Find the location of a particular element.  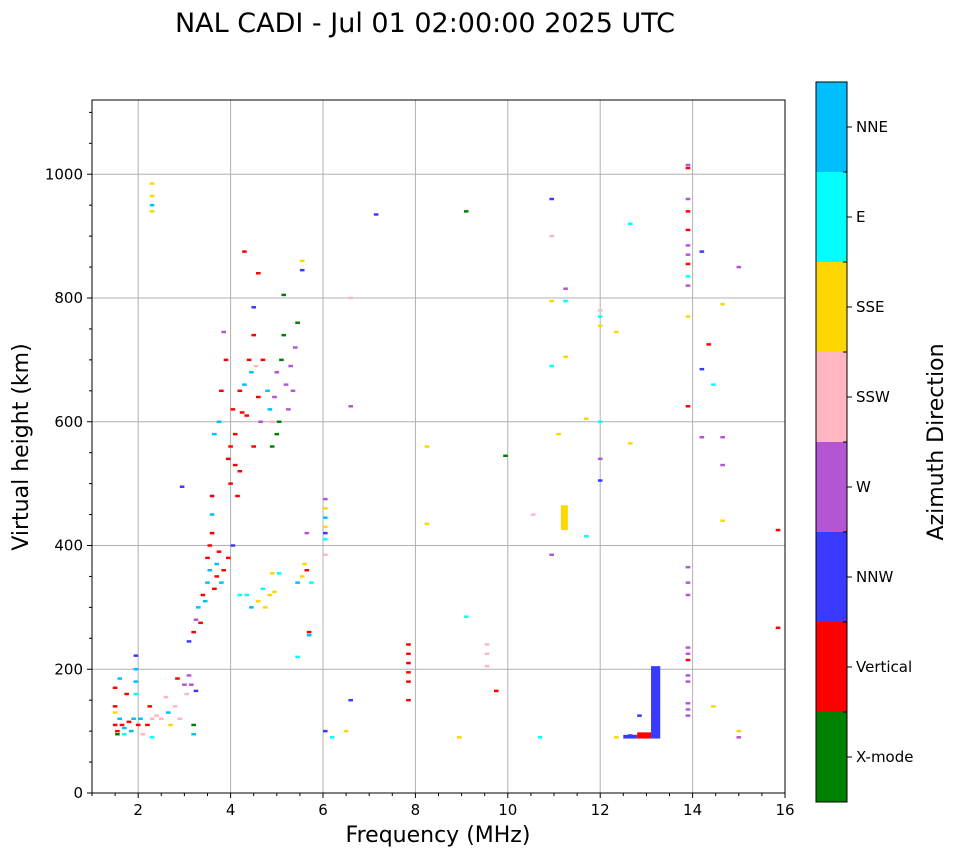

x-tick-label: 12 is located at coordinates (600, 810).